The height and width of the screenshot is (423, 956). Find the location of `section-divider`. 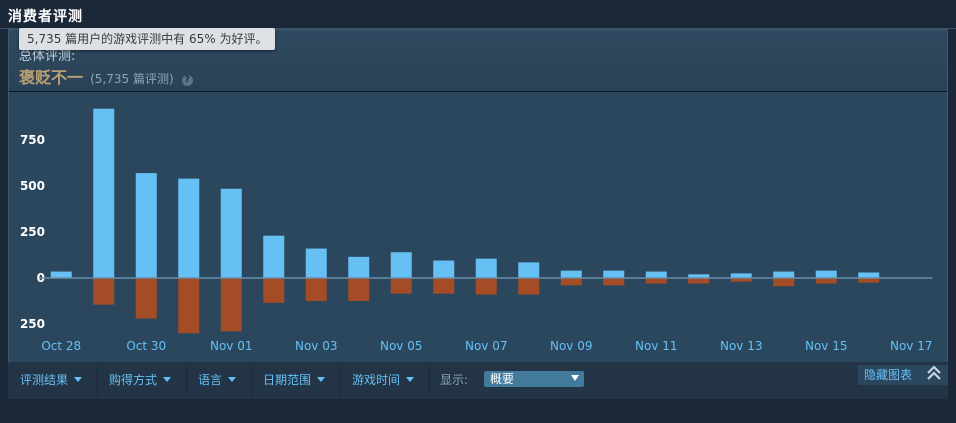

section-divider is located at coordinates (478, 28).